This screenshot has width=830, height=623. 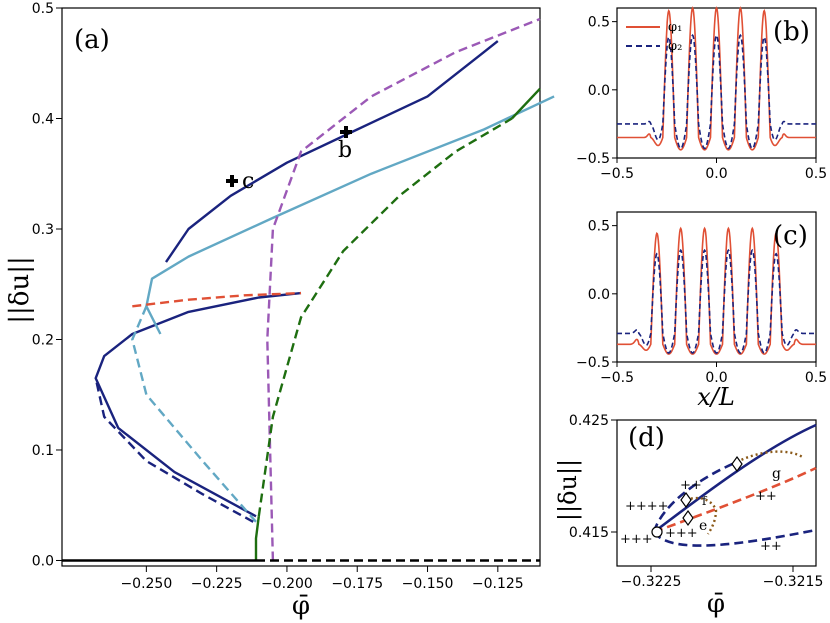 What do you see at coordinates (791, 32) in the screenshot?
I see `panel-b-label: (b)` at bounding box center [791, 32].